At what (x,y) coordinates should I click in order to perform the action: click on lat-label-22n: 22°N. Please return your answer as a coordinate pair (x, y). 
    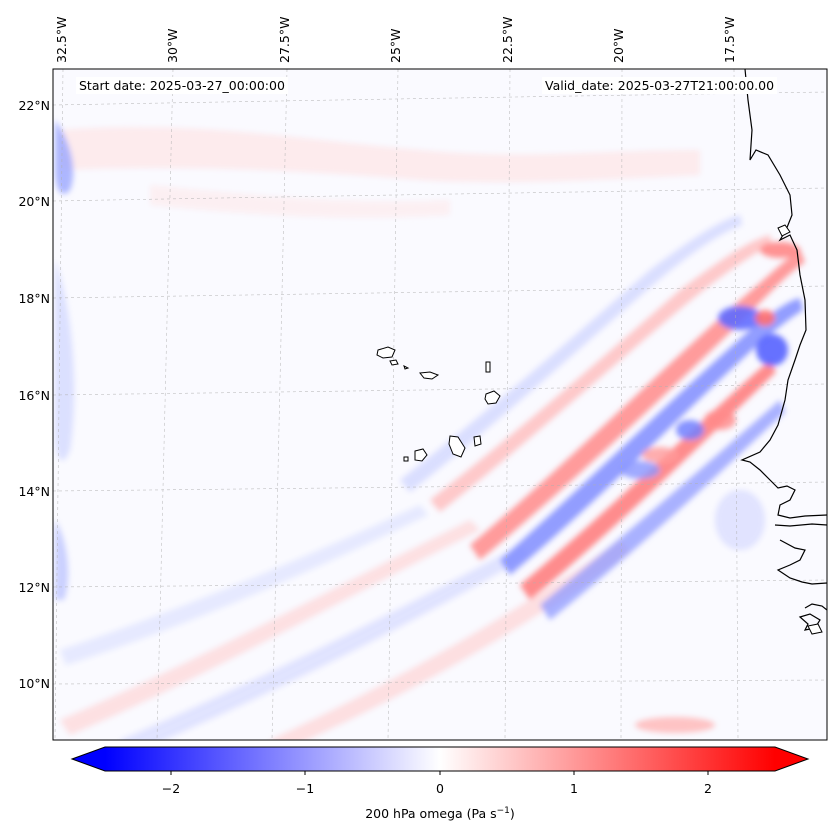
    Looking at the image, I should click on (34, 105).